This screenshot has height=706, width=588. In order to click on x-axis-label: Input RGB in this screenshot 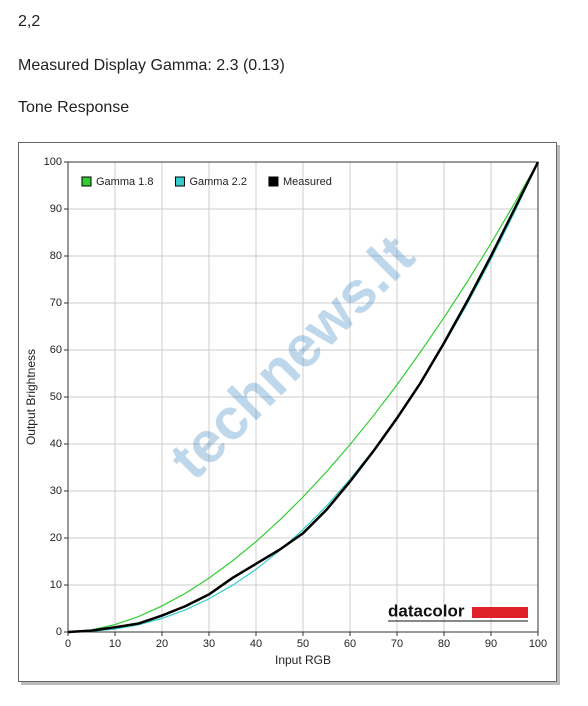, I will do `click(303, 660)`.